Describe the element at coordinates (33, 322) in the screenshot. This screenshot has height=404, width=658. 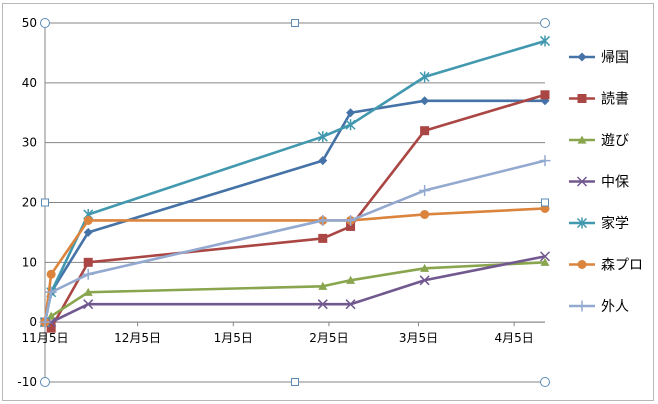
I see `y-tick-label: 0` at that location.